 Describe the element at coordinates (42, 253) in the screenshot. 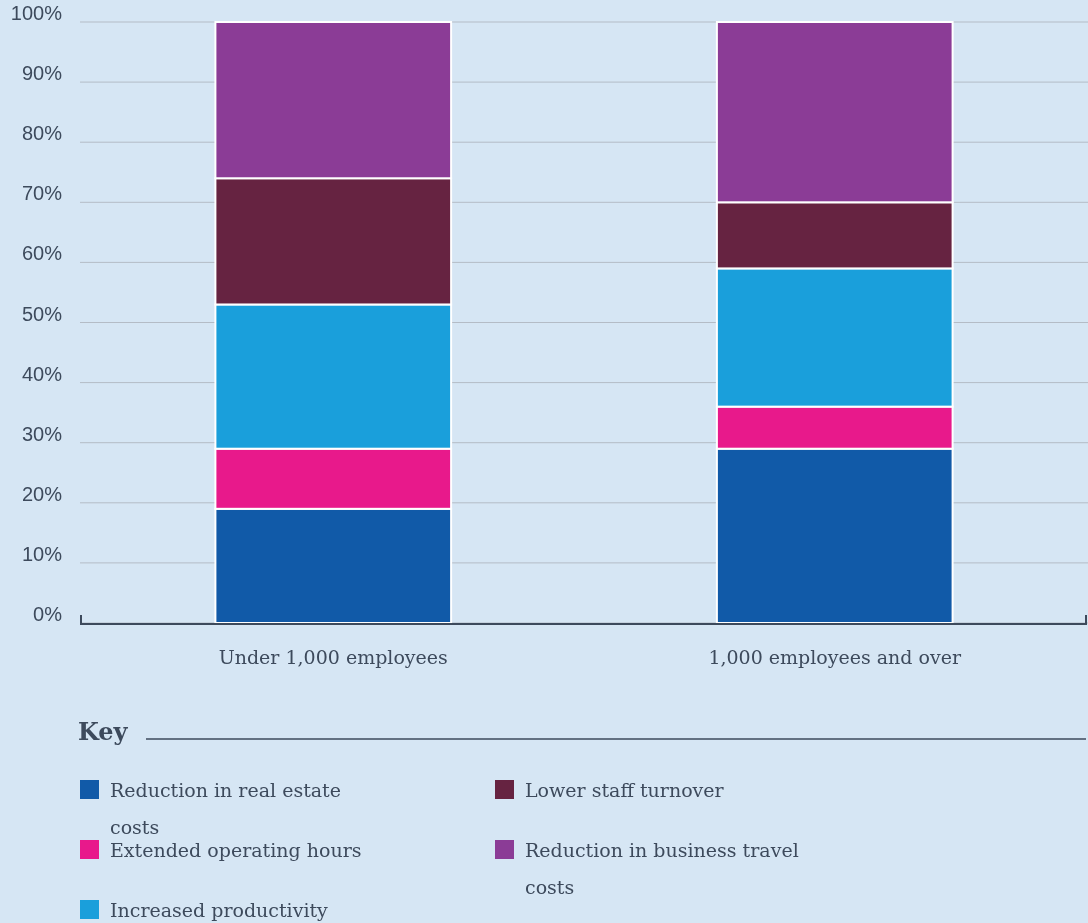

I see `y-tick-label: 60%` at that location.